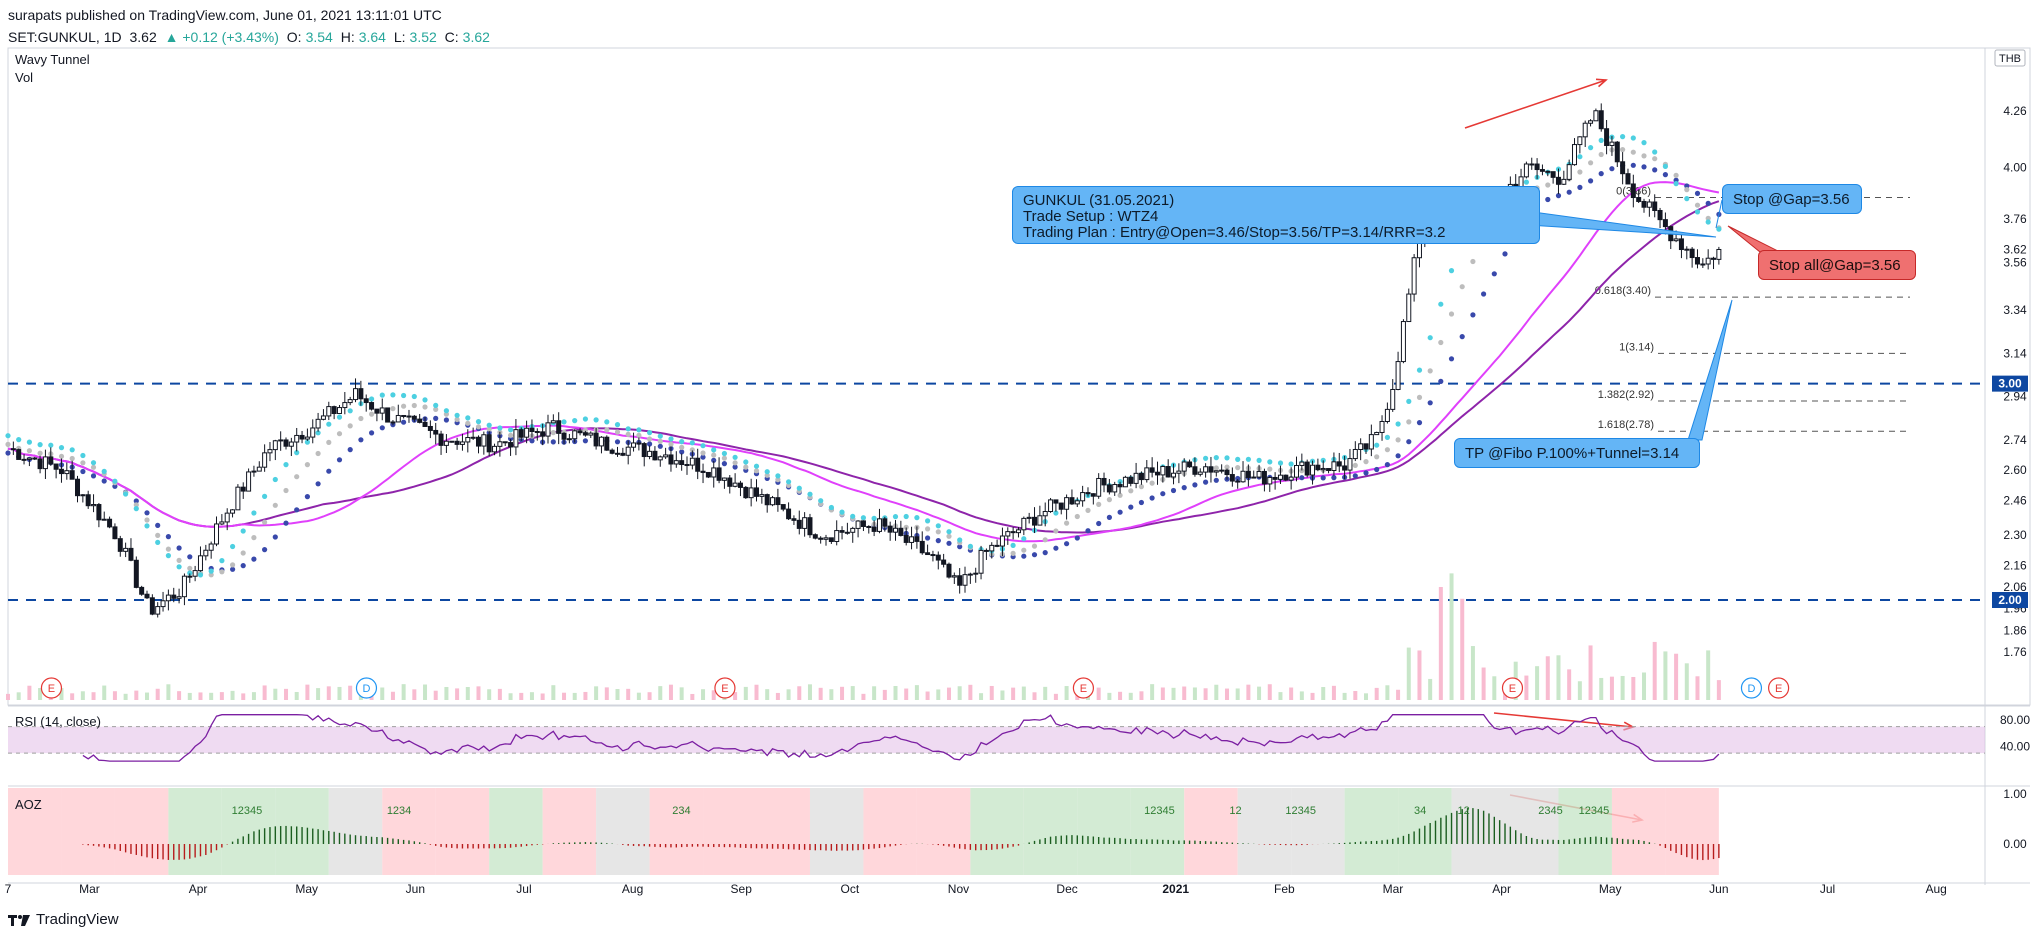 Image resolution: width=2041 pixels, height=938 pixels. What do you see at coordinates (77, 919) in the screenshot?
I see `footer-brand: TradingView` at bounding box center [77, 919].